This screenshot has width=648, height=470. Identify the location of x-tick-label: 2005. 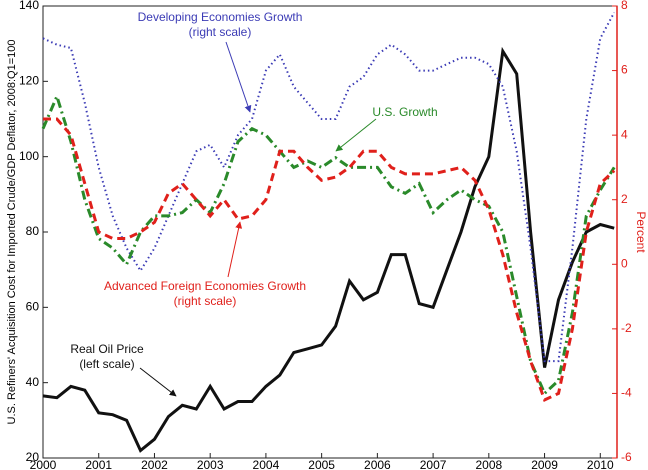
(321, 464).